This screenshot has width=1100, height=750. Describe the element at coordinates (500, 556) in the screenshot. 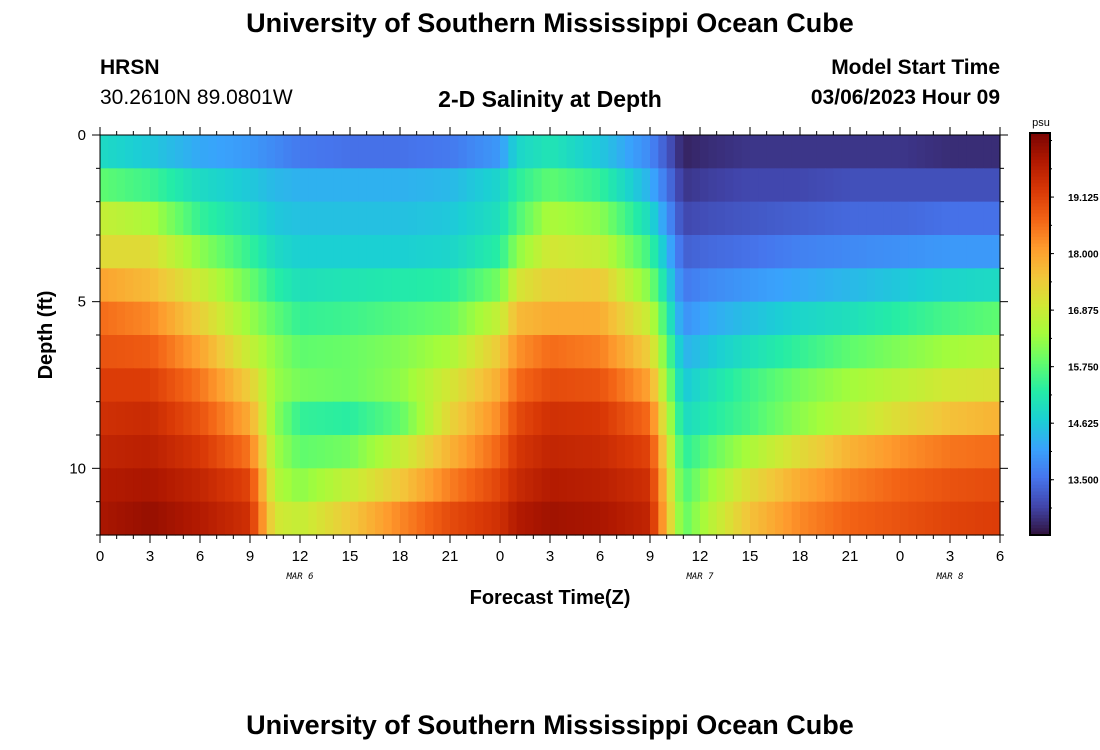

I see `x-tick-label: 0` at that location.